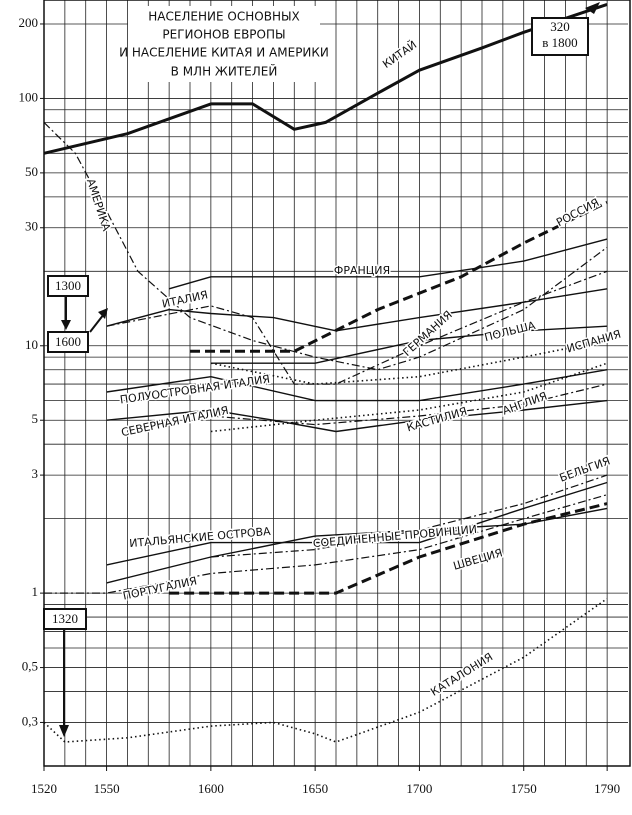 Image resolution: width=632 pixels, height=815 pixels. What do you see at coordinates (560, 26) in the screenshot?
I see `annotation: 320` at bounding box center [560, 26].